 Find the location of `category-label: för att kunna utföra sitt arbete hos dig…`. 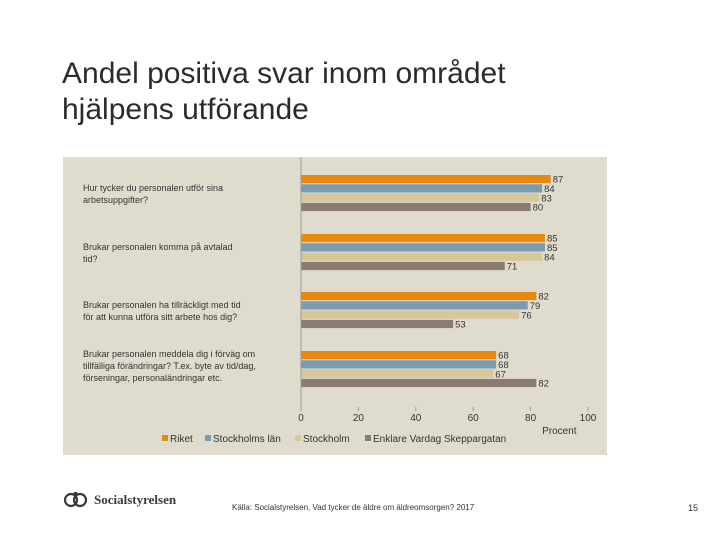

category-label: för att kunna utföra sitt arbete hos dig… is located at coordinates (160, 317).